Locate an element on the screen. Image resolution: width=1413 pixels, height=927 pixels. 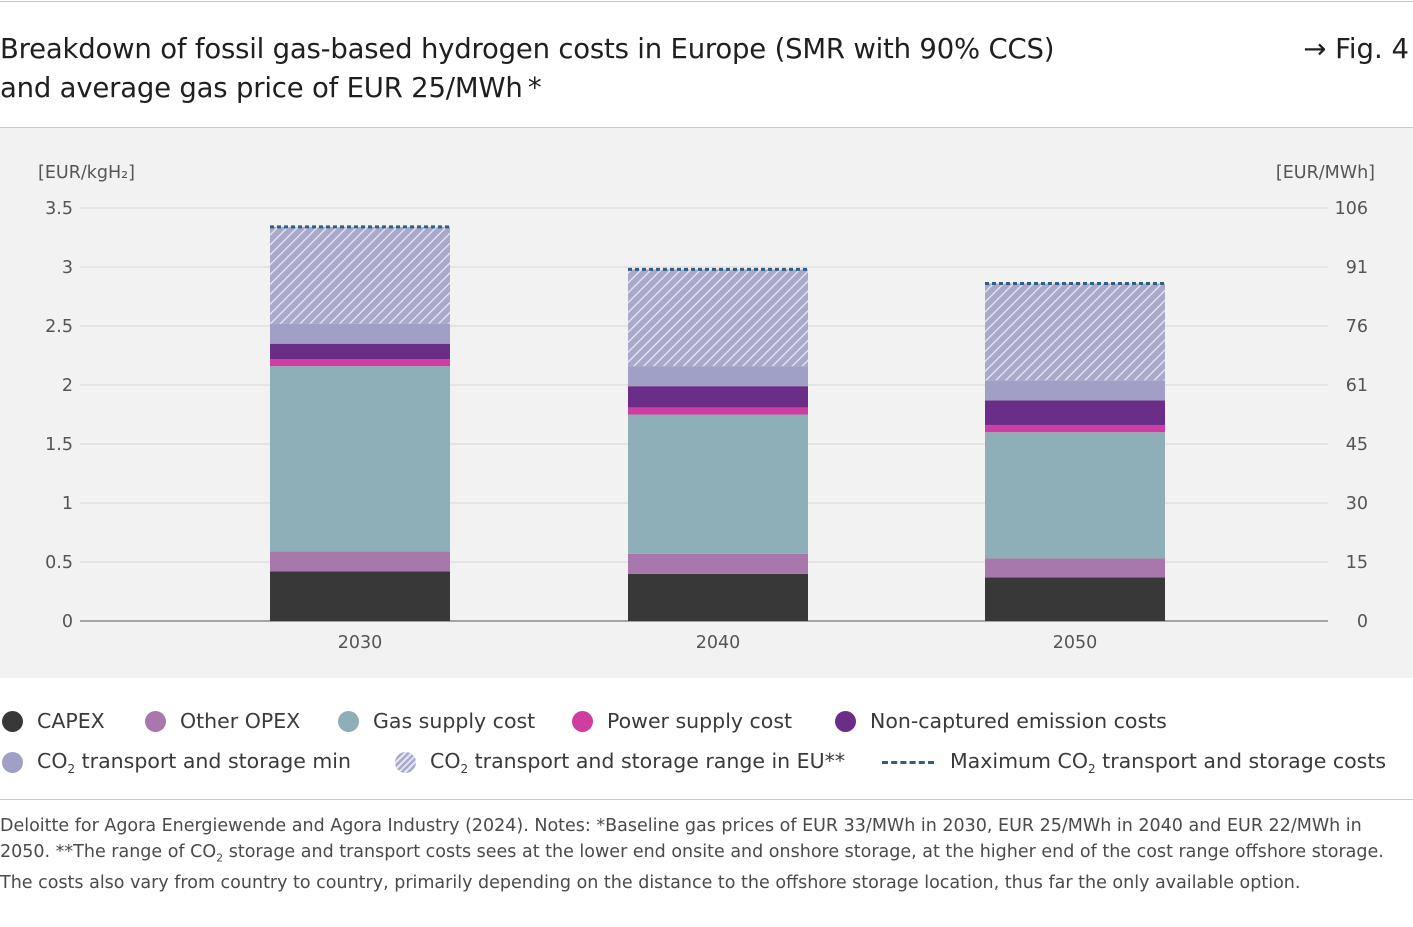
legend-item-co2-range: CO2 transport and storage range in EU** is located at coordinates (620, 762).